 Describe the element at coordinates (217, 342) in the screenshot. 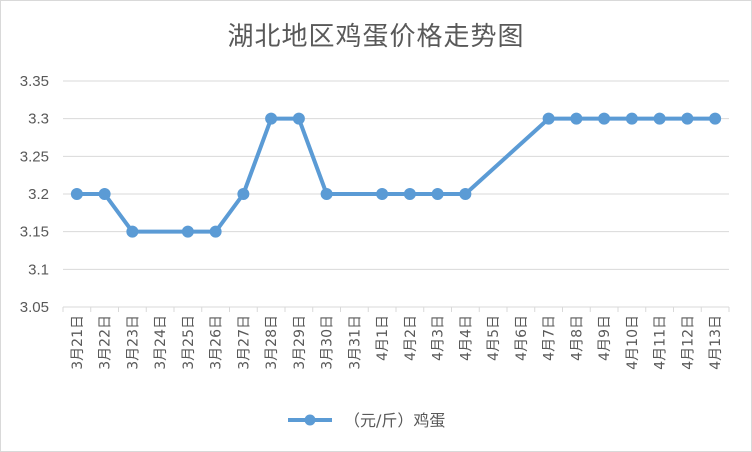

I see `x-tick-label: 3月26日` at that location.